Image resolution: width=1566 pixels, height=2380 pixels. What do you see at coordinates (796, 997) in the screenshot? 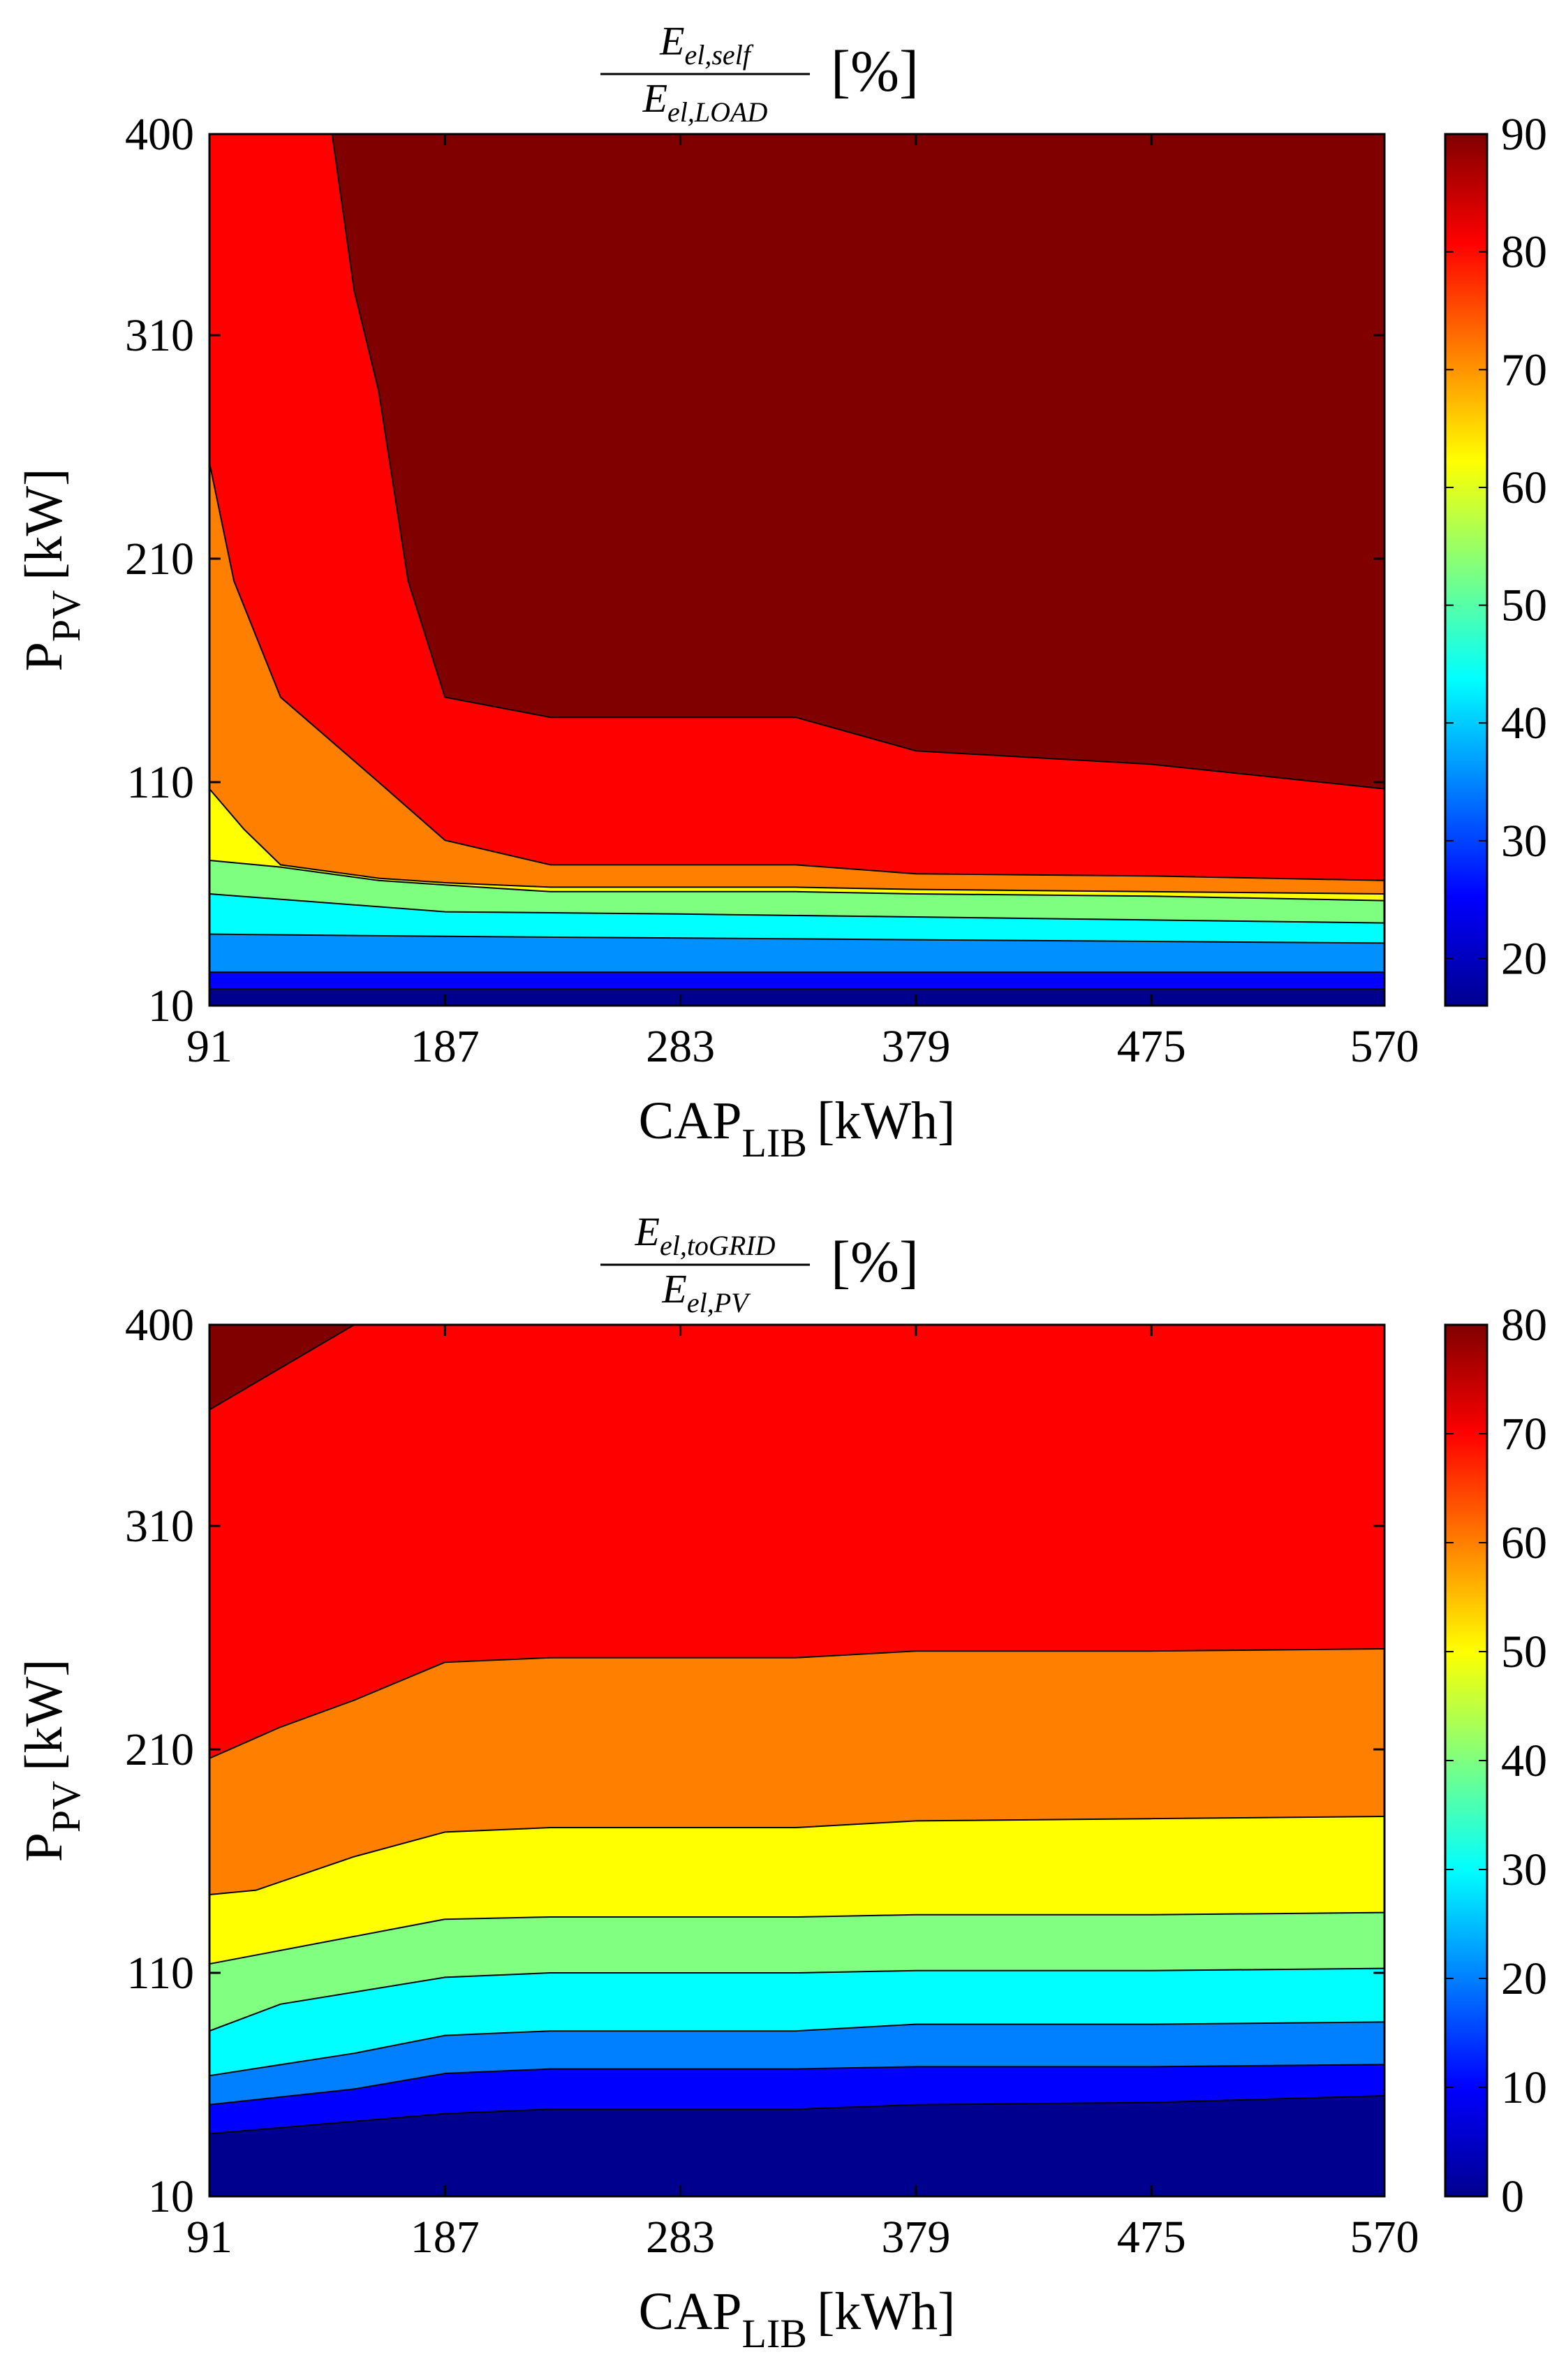
I see `contour-band-<20` at bounding box center [796, 997].